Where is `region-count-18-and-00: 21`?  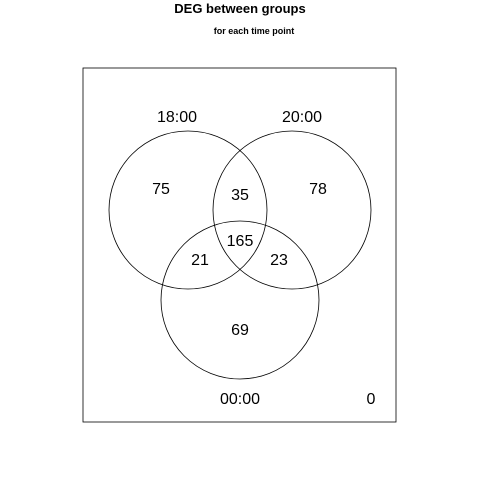 region-count-18-and-00: 21 is located at coordinates (200, 260).